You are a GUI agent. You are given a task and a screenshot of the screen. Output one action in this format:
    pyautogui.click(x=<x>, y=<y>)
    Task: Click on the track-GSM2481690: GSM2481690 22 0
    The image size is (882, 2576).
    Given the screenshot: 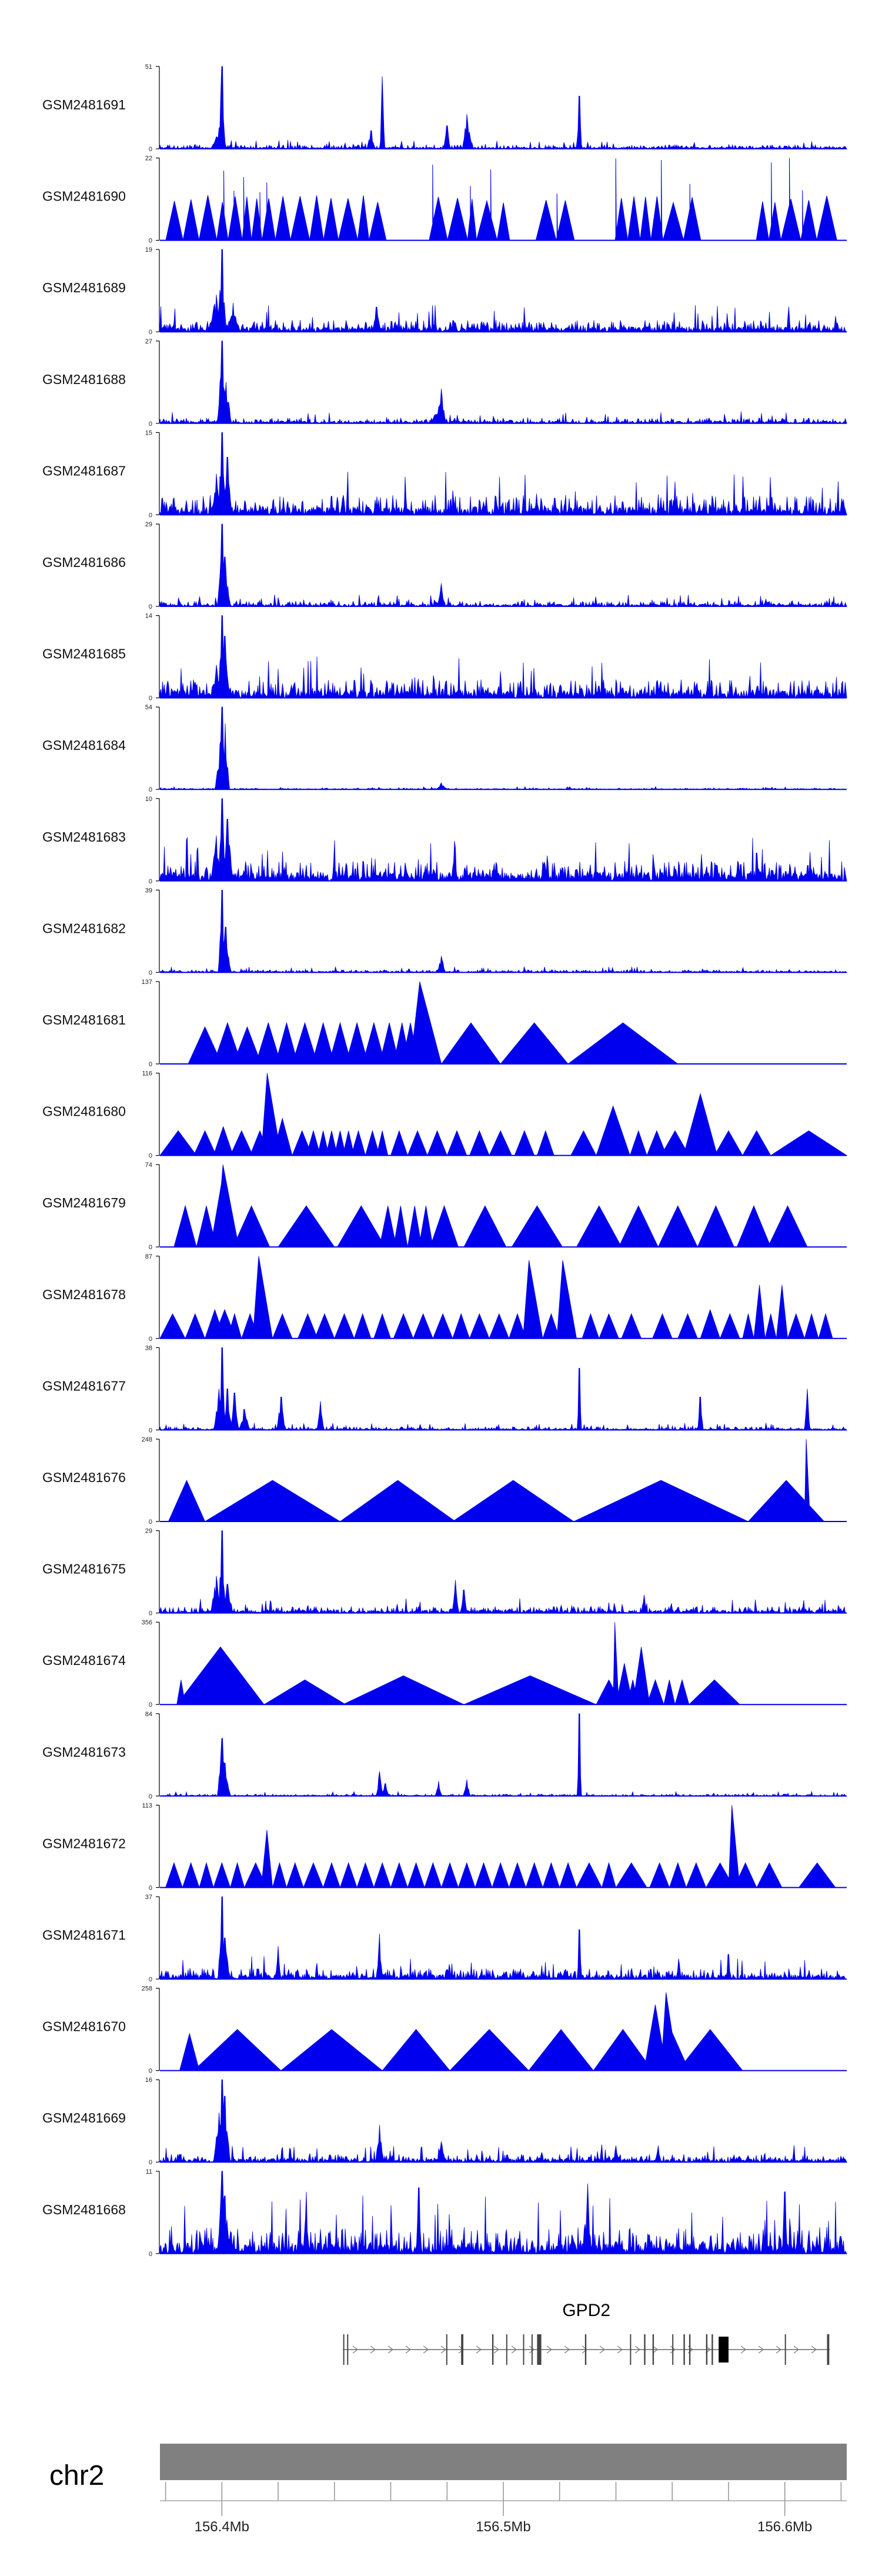 What is the action you would take?
    pyautogui.click(x=444, y=200)
    